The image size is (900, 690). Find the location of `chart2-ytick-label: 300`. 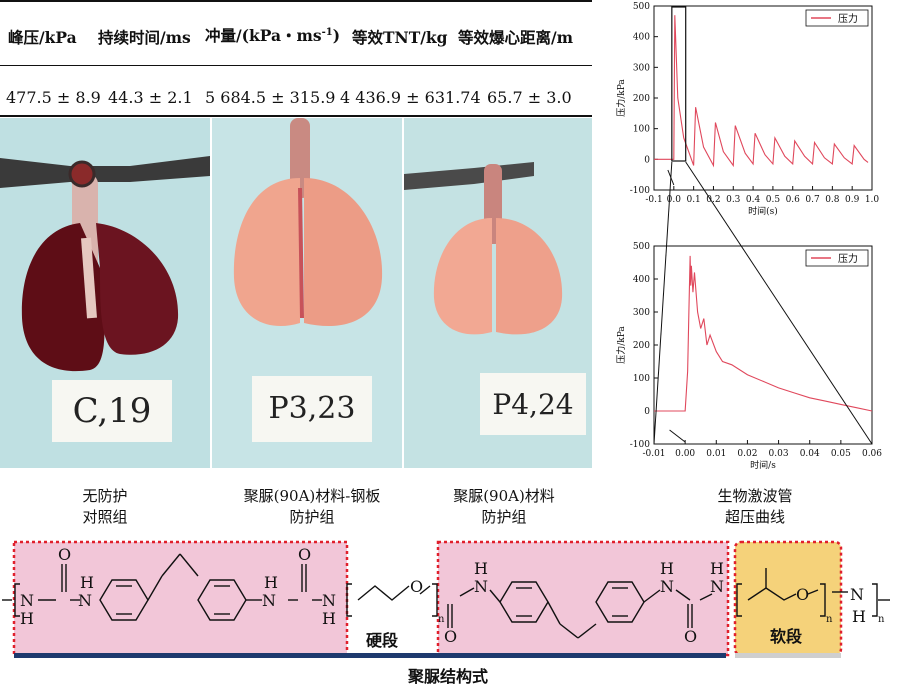

chart2-ytick-label: 300 is located at coordinates (641, 313).